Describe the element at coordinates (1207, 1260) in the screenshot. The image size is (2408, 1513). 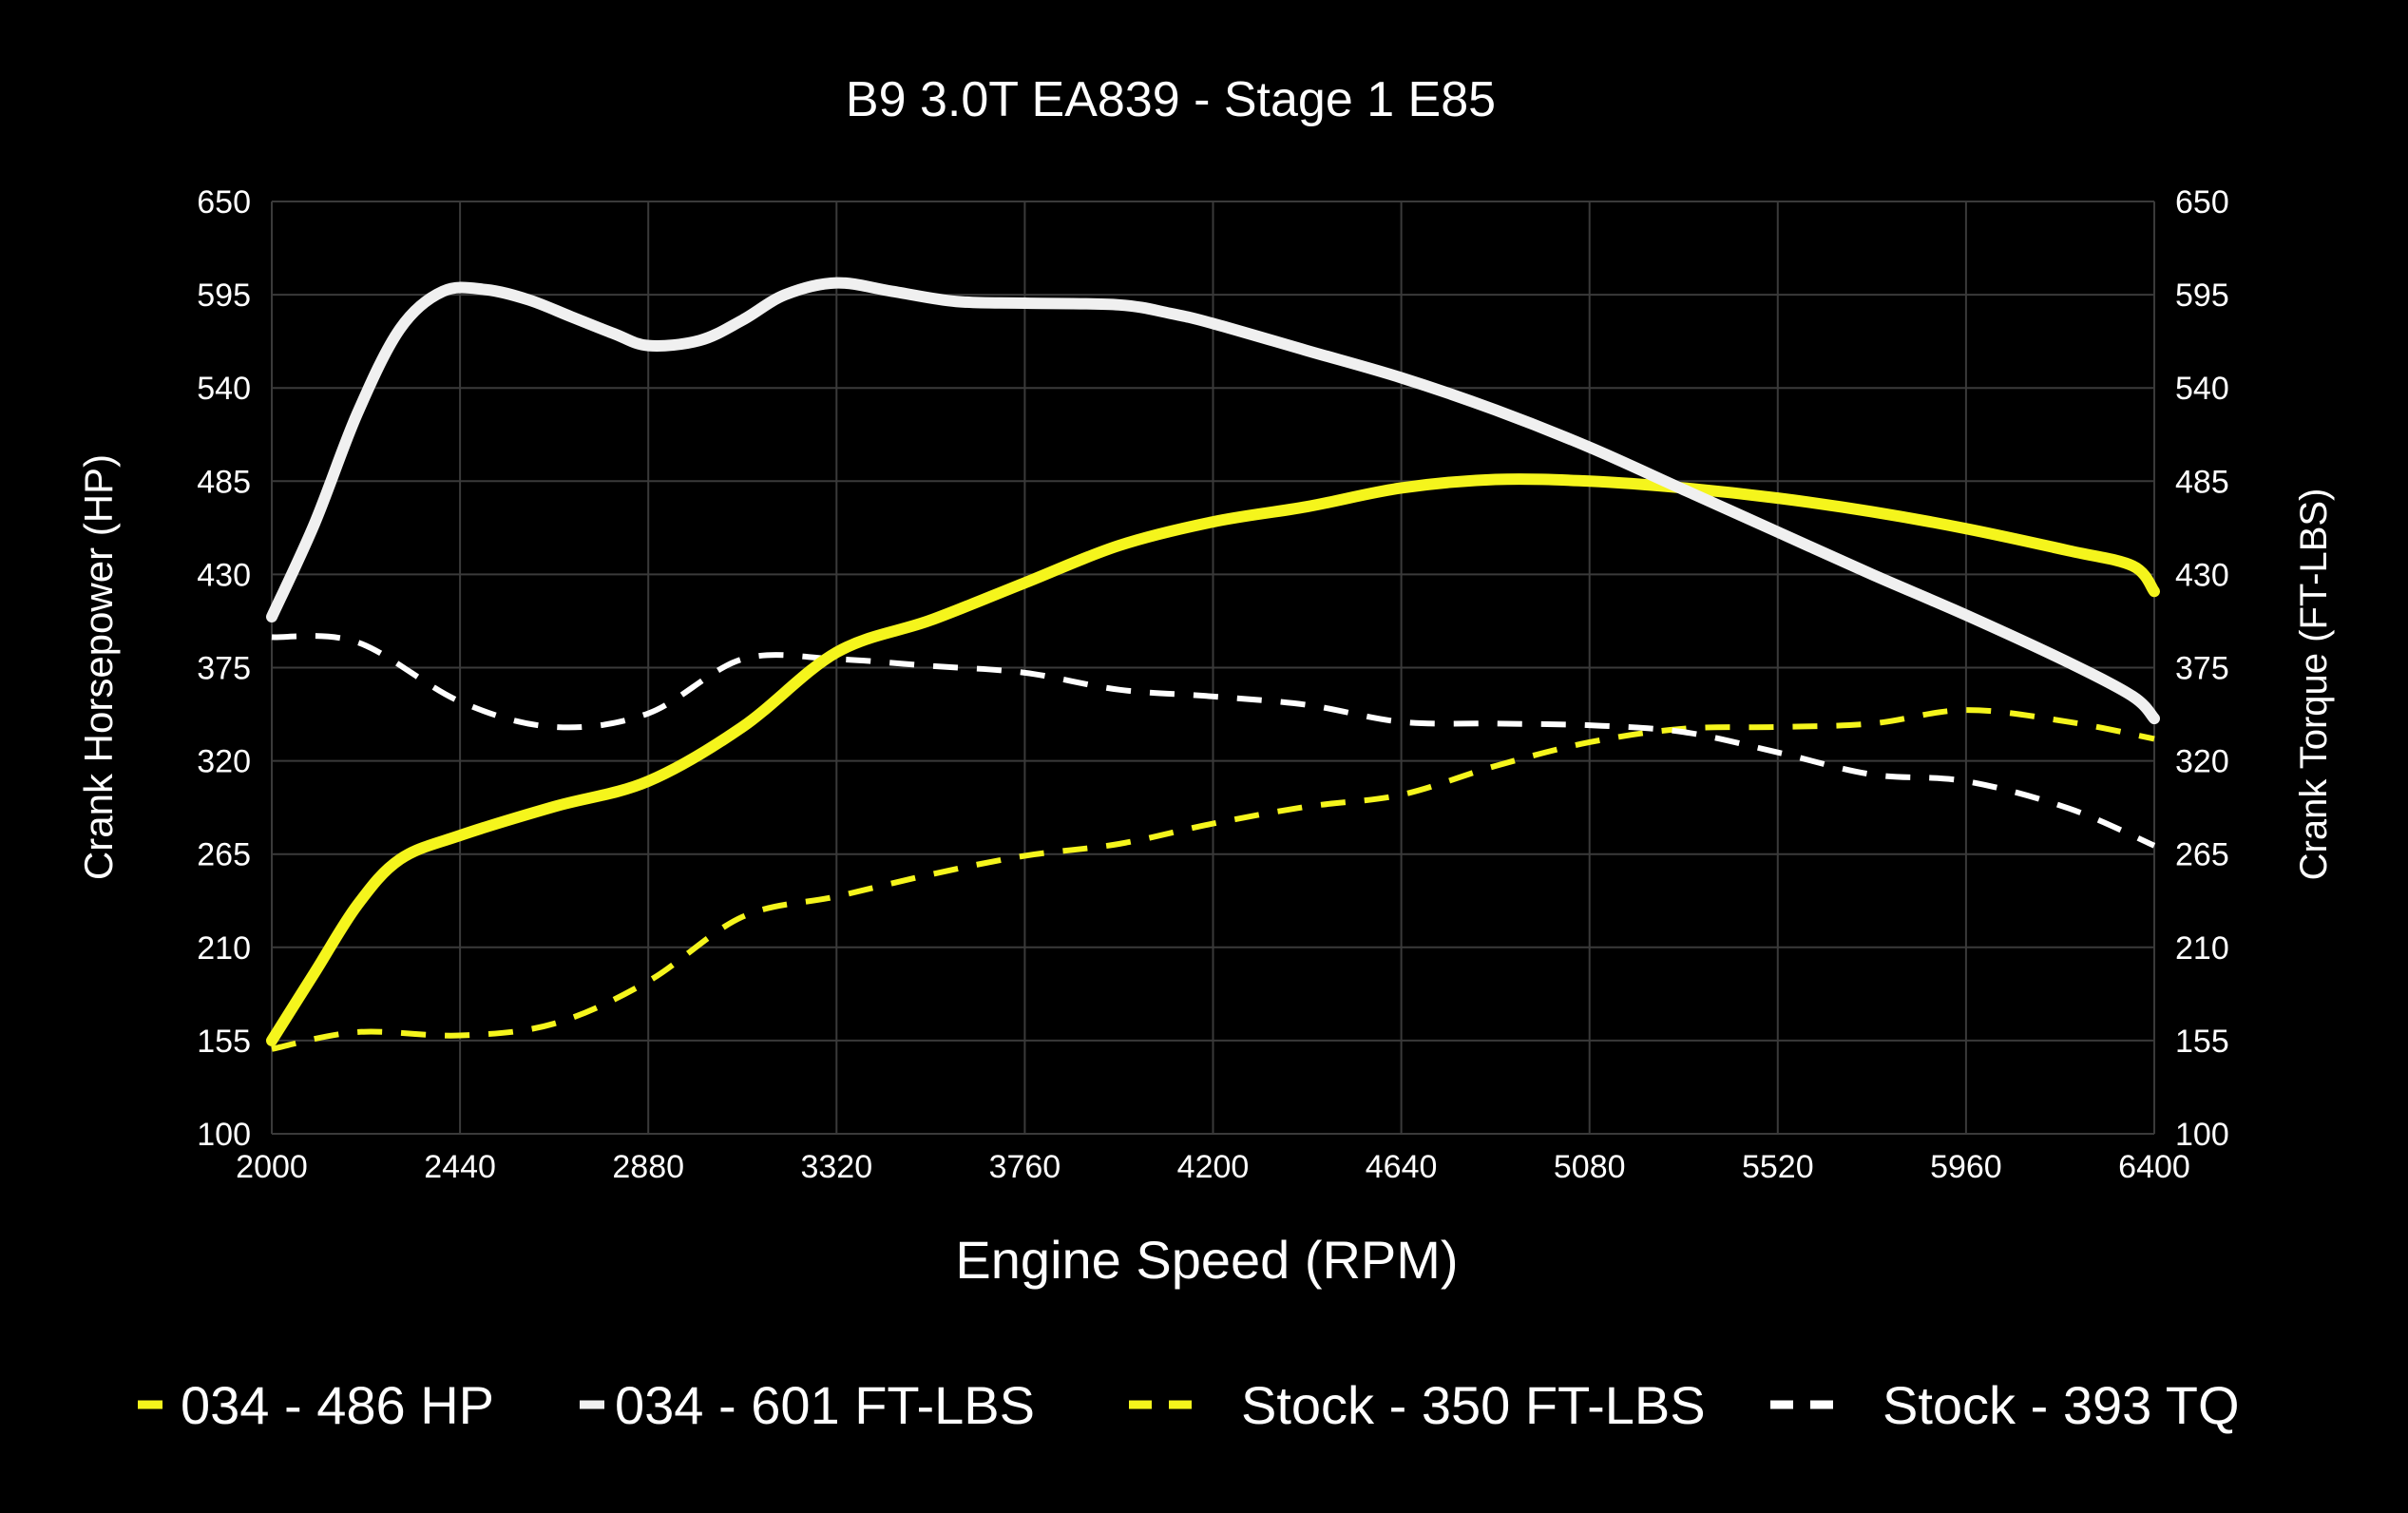
I see `x-axis-label: Engine Speed (RPM)` at that location.